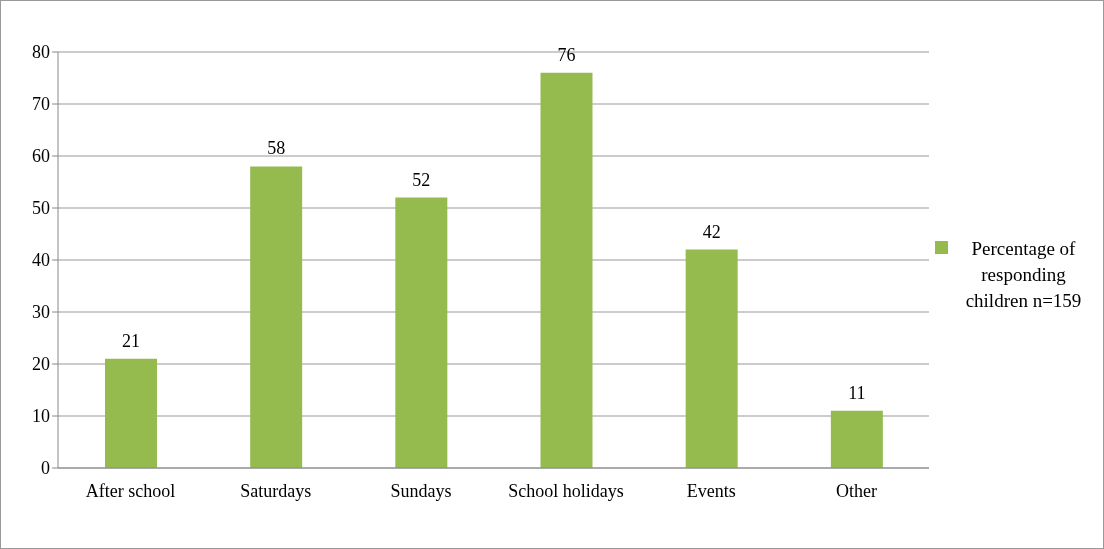 The width and height of the screenshot is (1104, 549). Describe the element at coordinates (41, 364) in the screenshot. I see `y-tick-label: 20` at that location.